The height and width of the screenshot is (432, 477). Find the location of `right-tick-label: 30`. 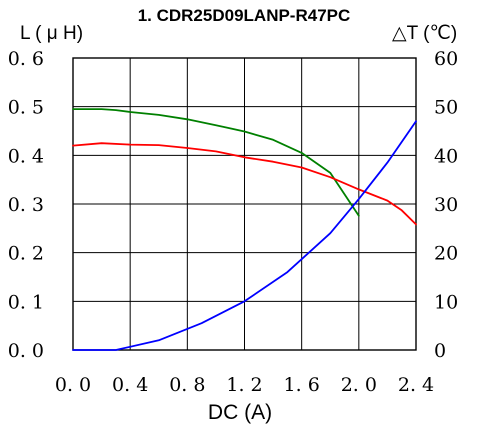

right-tick-label: 30 is located at coordinates (446, 205).